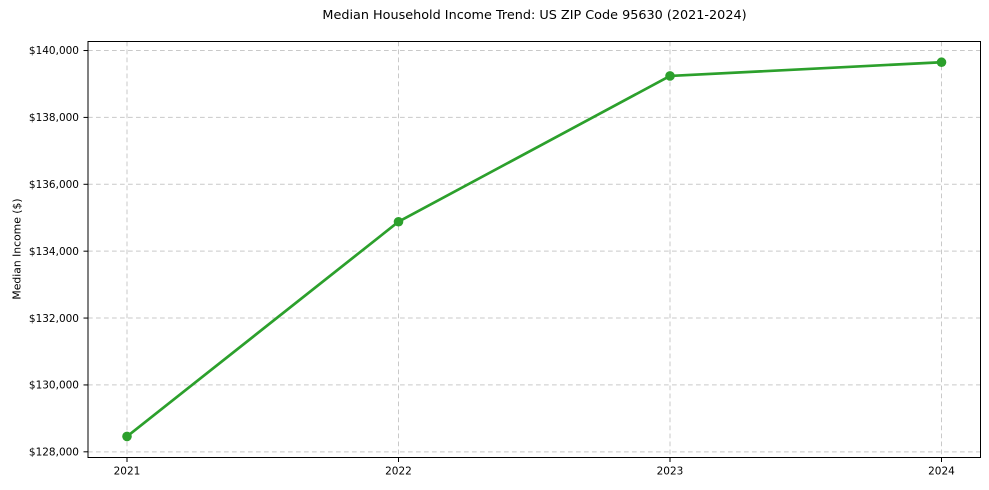 Image resolution: width=989 pixels, height=490 pixels. What do you see at coordinates (398, 472) in the screenshot?
I see `x-tick-label: 2022` at bounding box center [398, 472].